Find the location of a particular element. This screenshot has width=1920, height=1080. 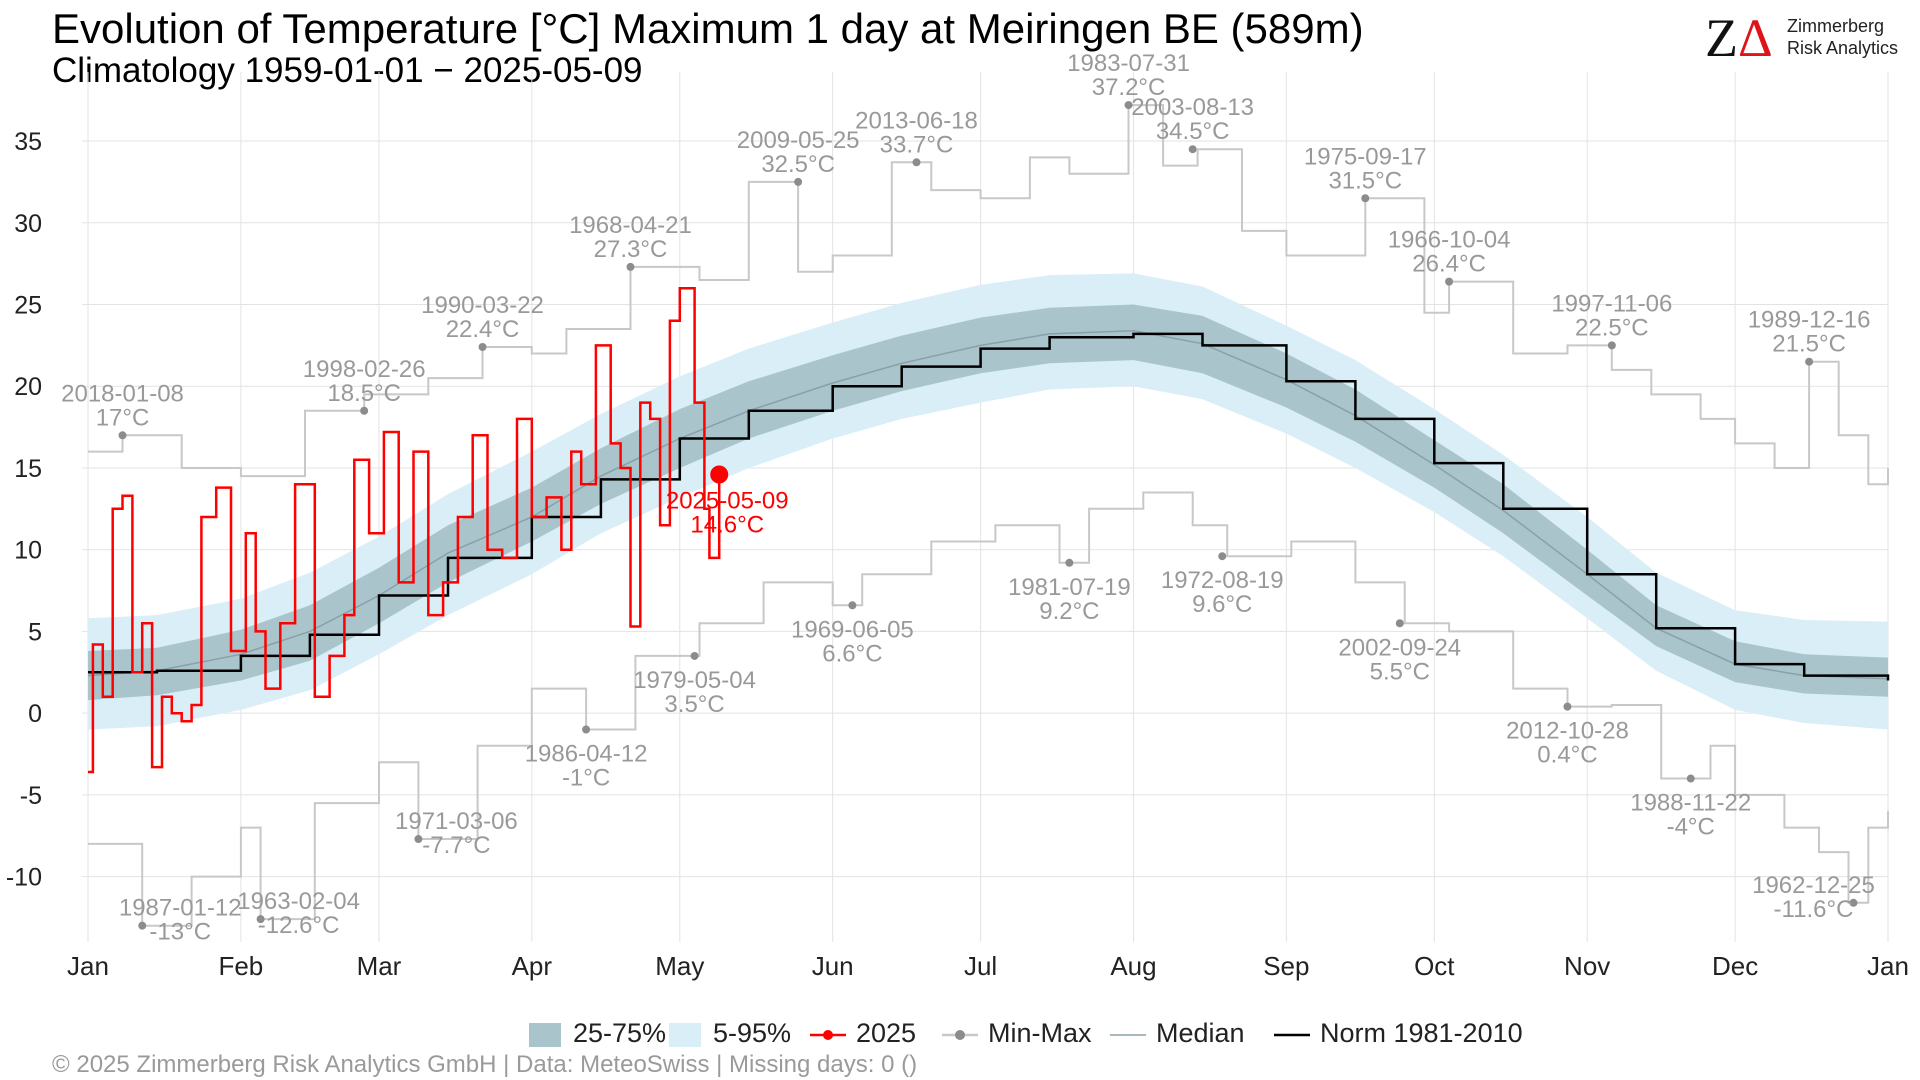

record-date-label: 1975-09-17 is located at coordinates (1365, 156).